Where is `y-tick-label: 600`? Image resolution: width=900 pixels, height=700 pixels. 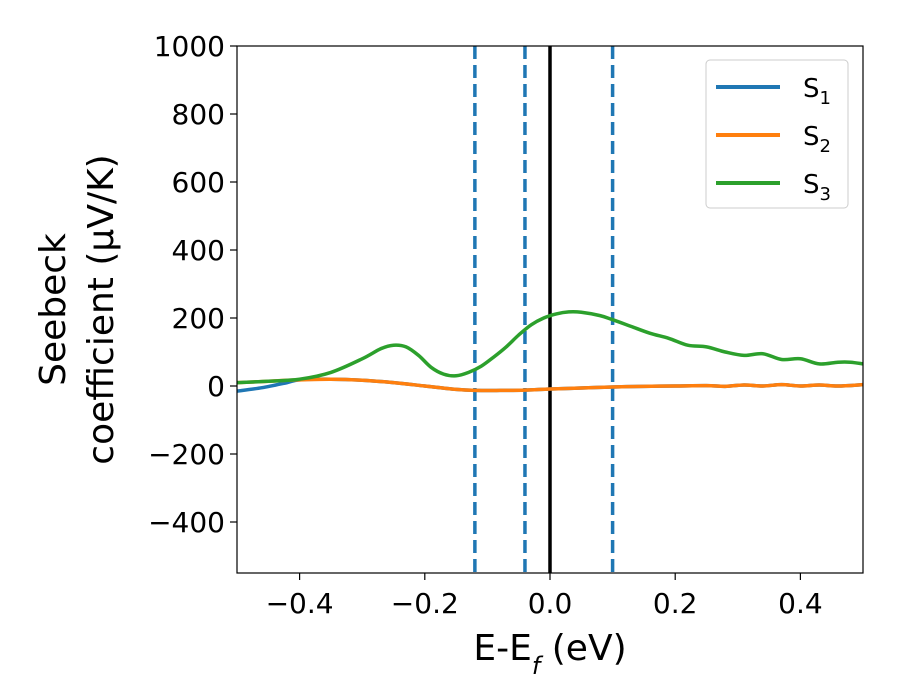 y-tick-label: 600 is located at coordinates (198, 182).